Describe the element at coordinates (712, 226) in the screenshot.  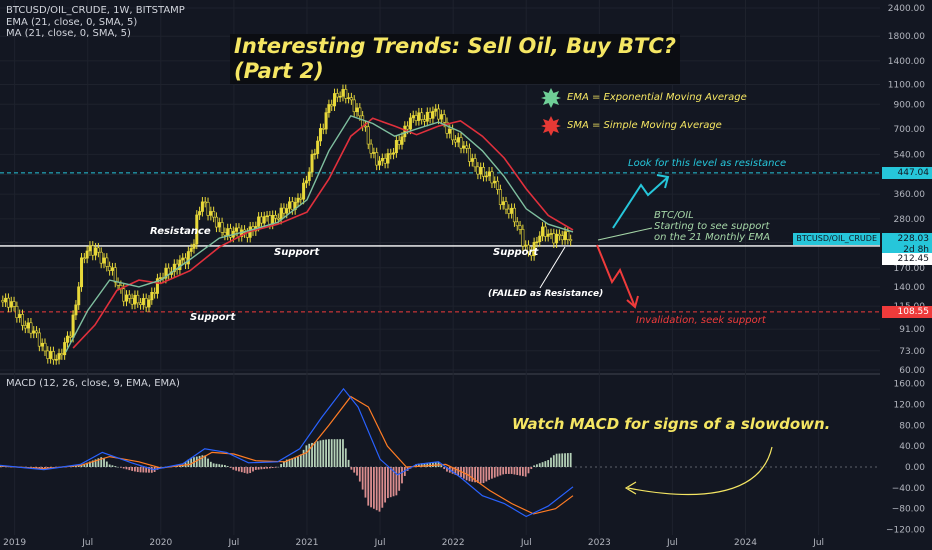
I see `btcoil-note-2: Starting to see support` at that location.